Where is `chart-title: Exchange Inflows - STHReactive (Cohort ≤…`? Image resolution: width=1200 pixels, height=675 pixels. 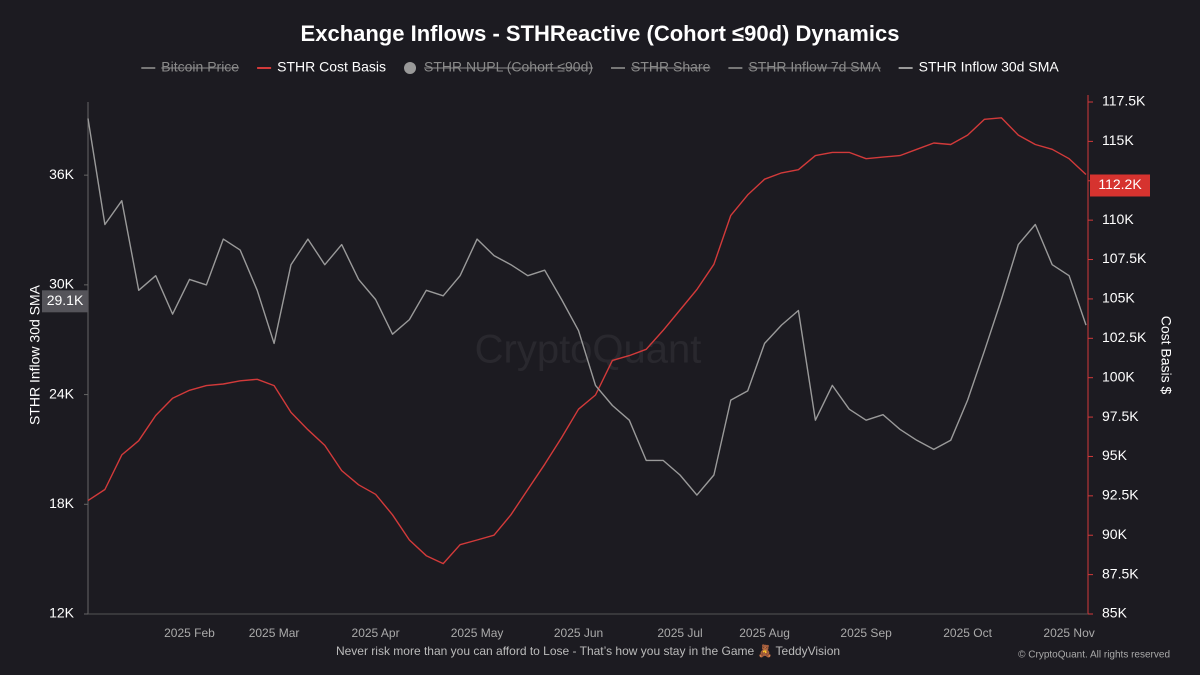 chart-title: Exchange Inflows - STHReactive (Cohort ≤… is located at coordinates (600, 33).